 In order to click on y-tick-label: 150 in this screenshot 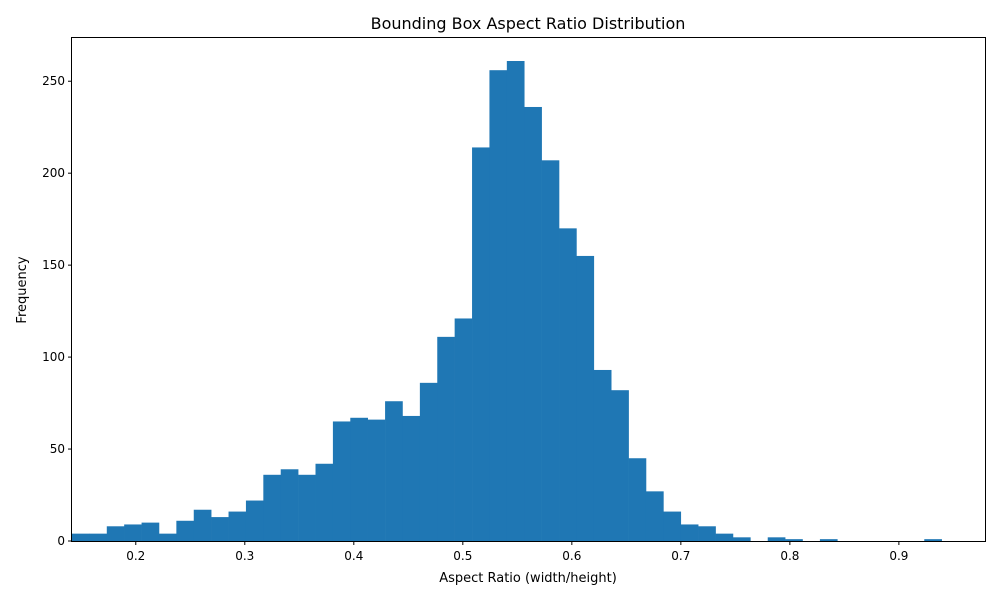, I will do `click(53, 265)`.